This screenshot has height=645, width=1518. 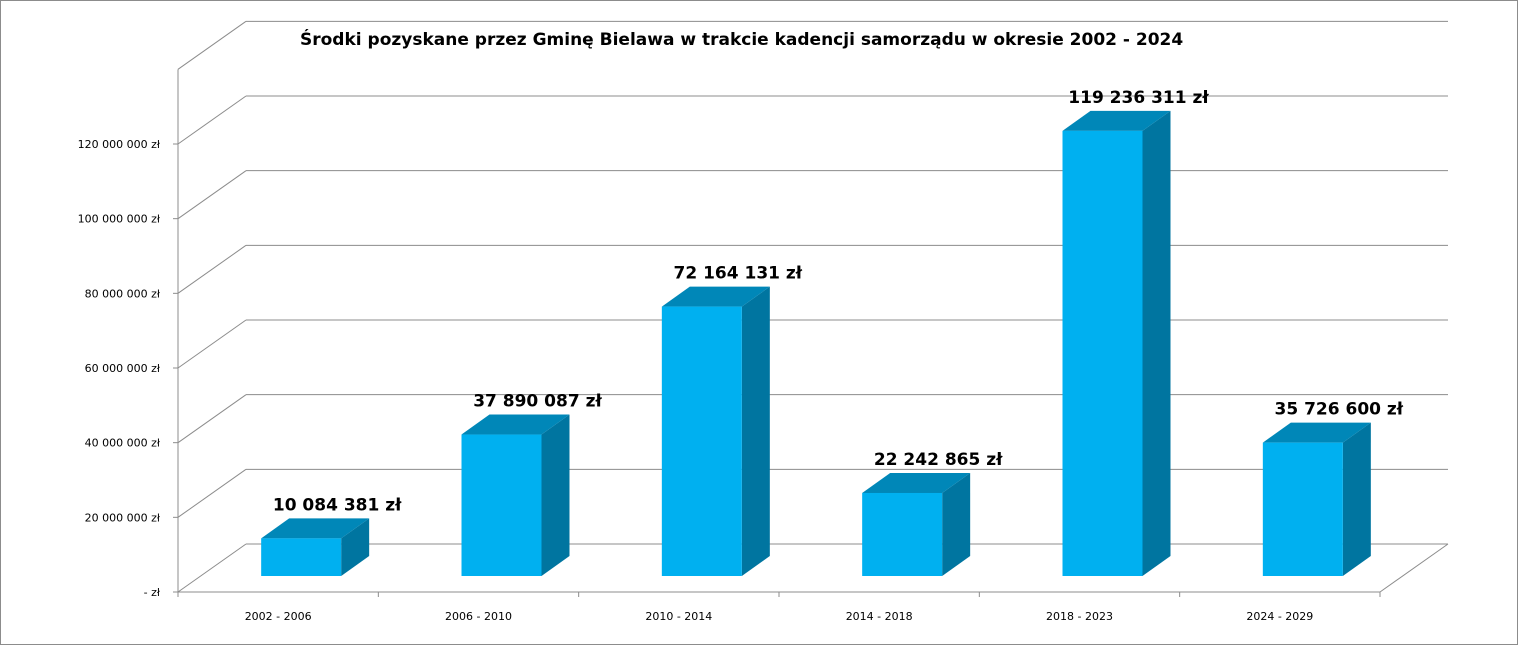 I want to click on y-tick-label: 100 000 000 zł, so click(x=119, y=219).